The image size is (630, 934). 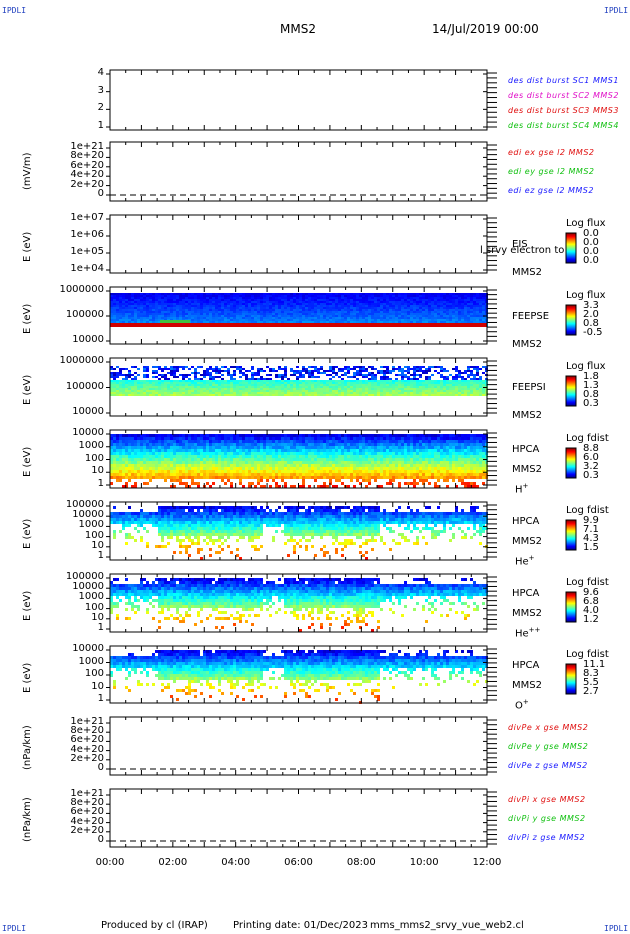 I want to click on colorbar-value: 3.2, so click(x=591, y=466).